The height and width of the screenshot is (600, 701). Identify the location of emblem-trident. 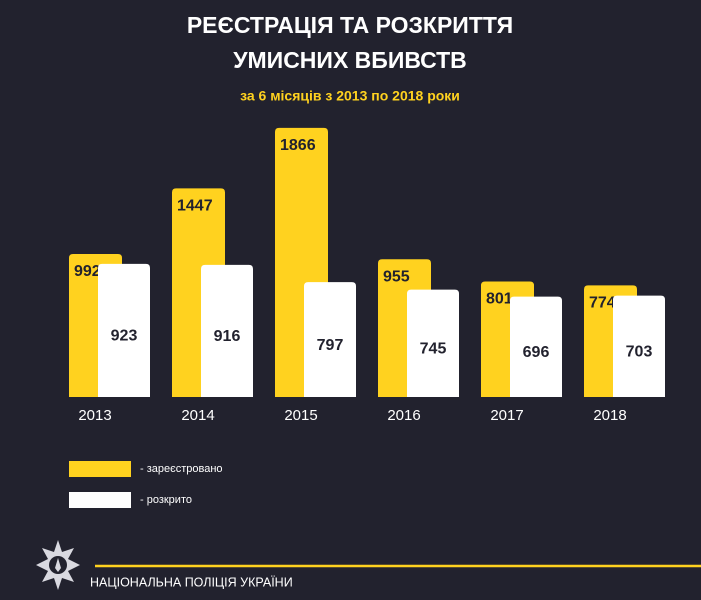
(58, 565).